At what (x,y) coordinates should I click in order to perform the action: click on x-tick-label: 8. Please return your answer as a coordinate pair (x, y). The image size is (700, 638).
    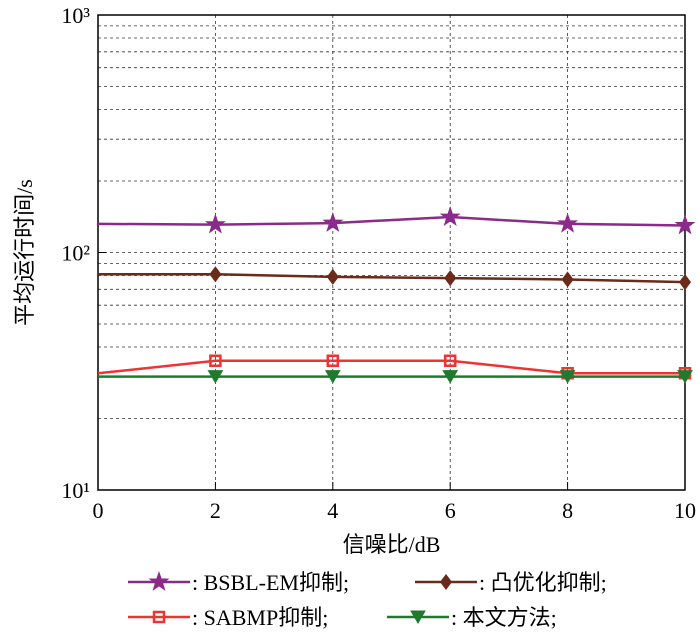
    Looking at the image, I should click on (567, 510).